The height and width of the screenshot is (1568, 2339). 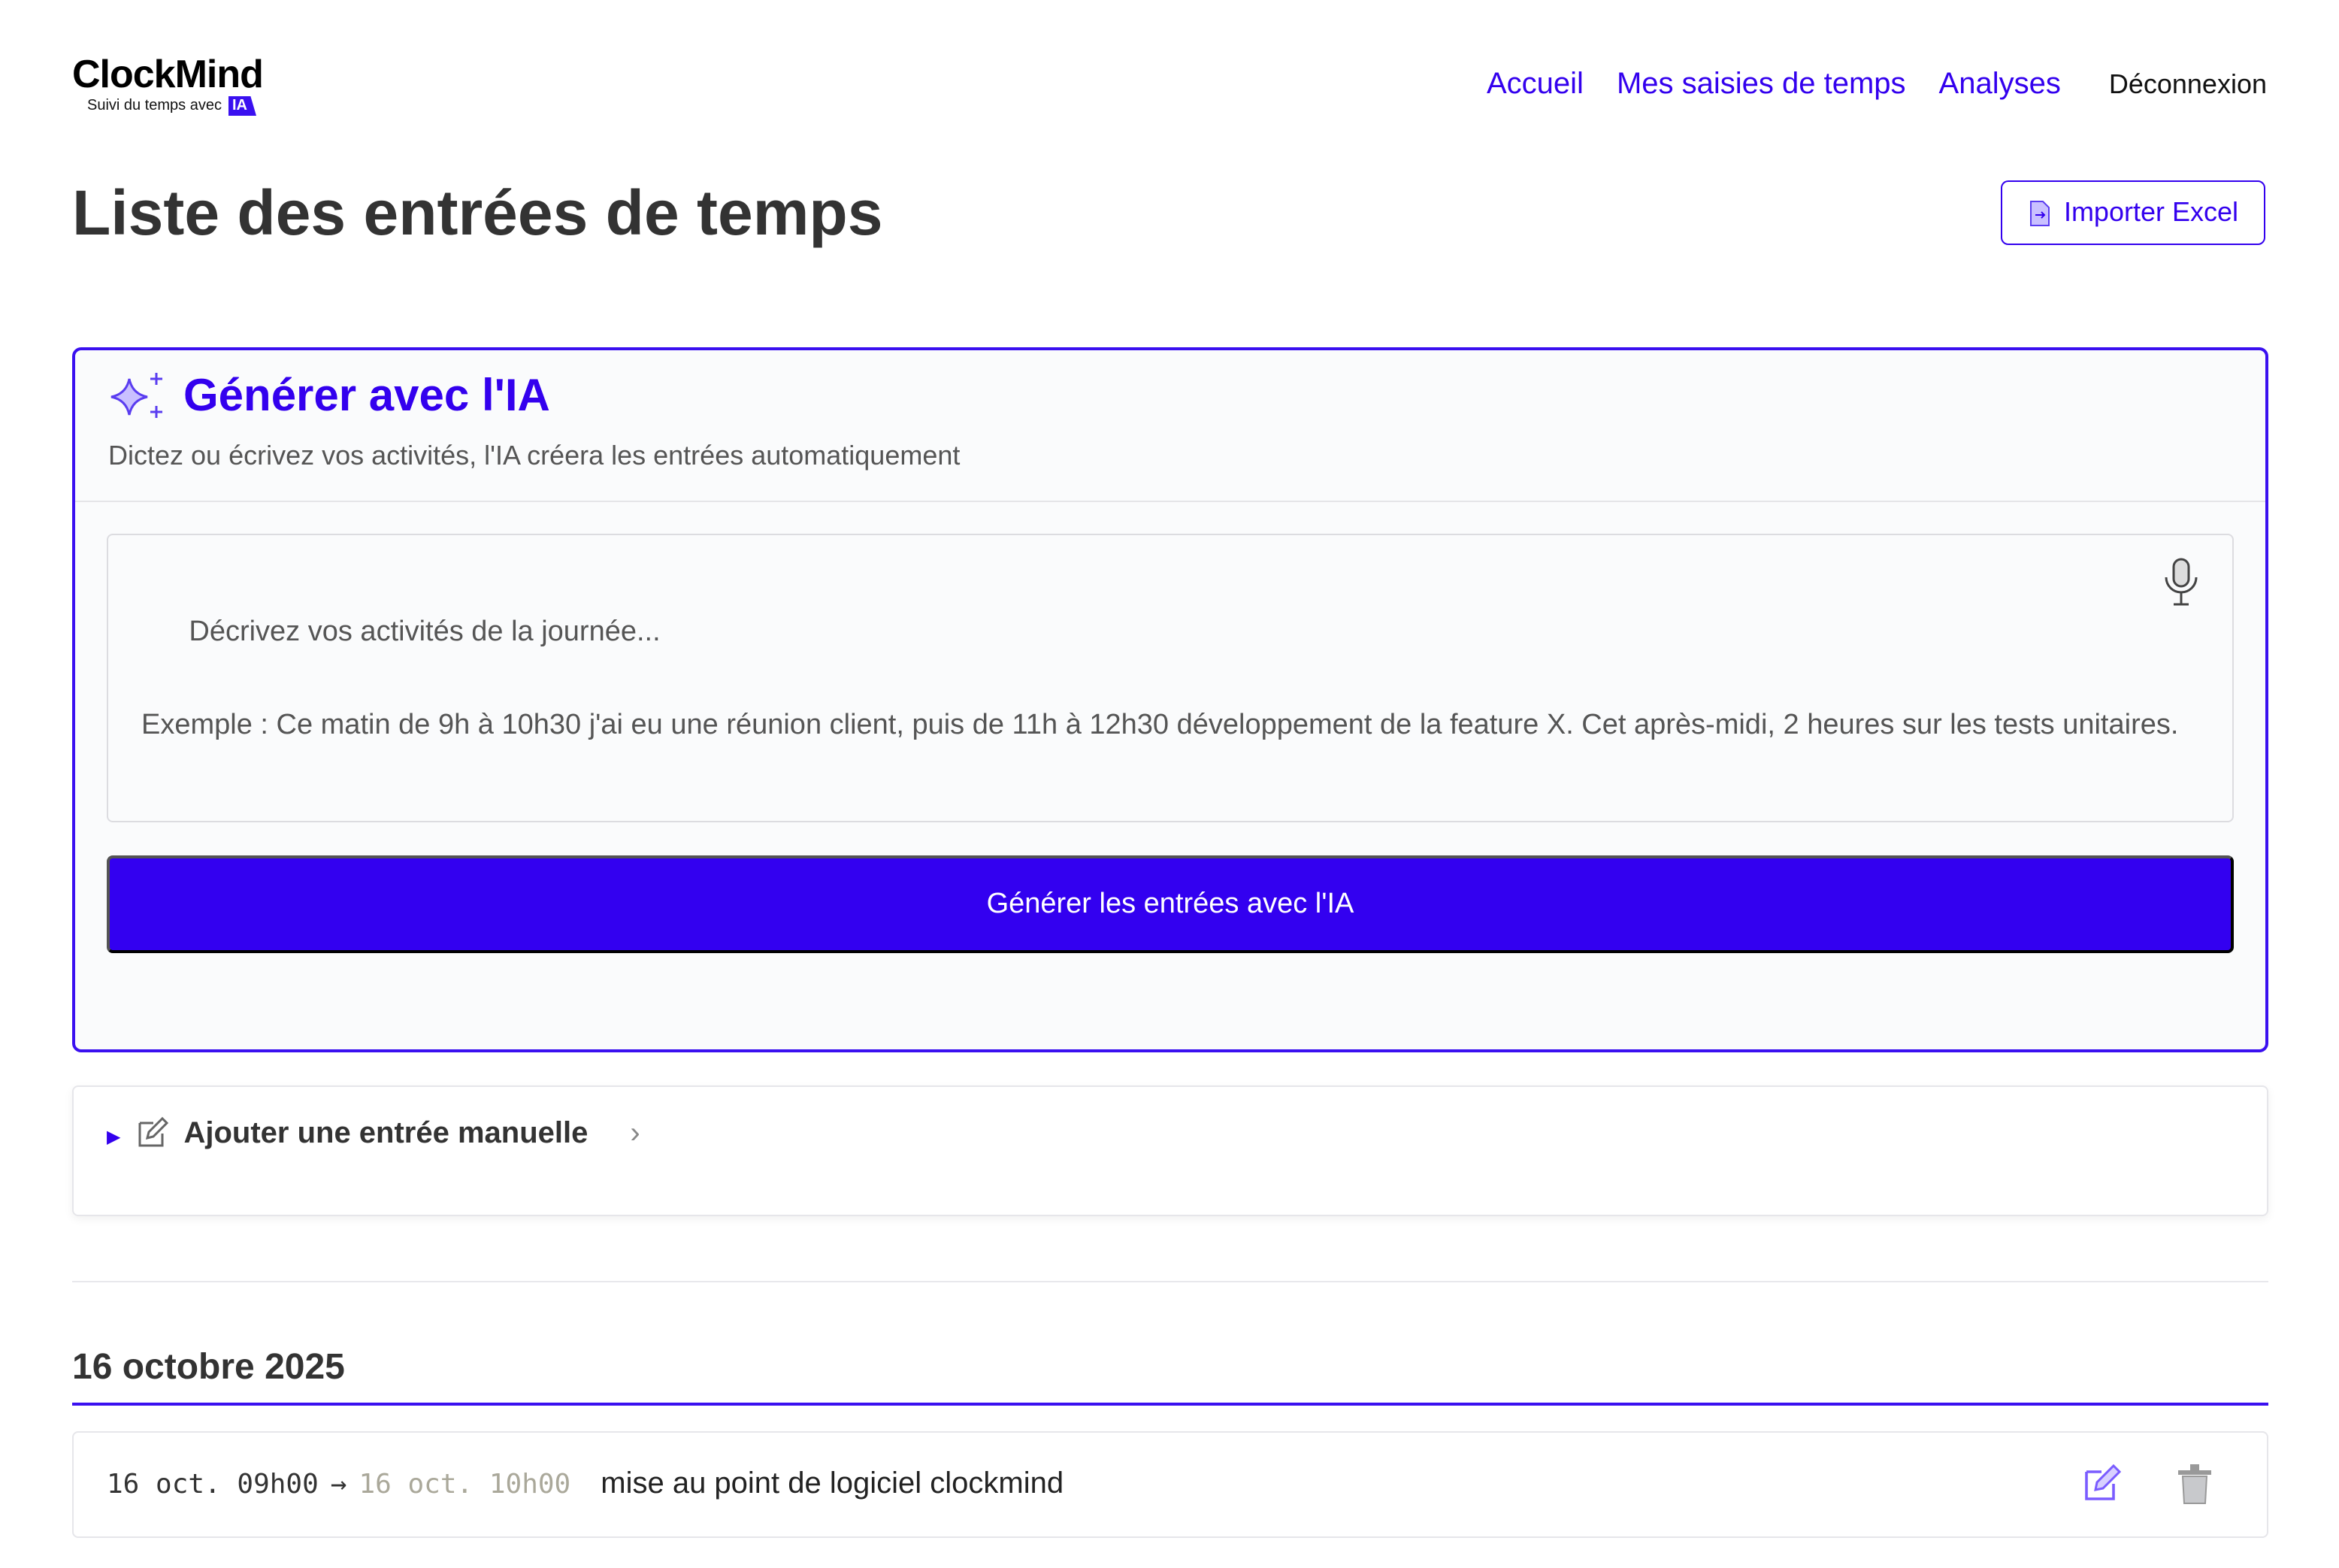 I want to click on entry-end: 16 oct. 10h00, so click(x=465, y=1484).